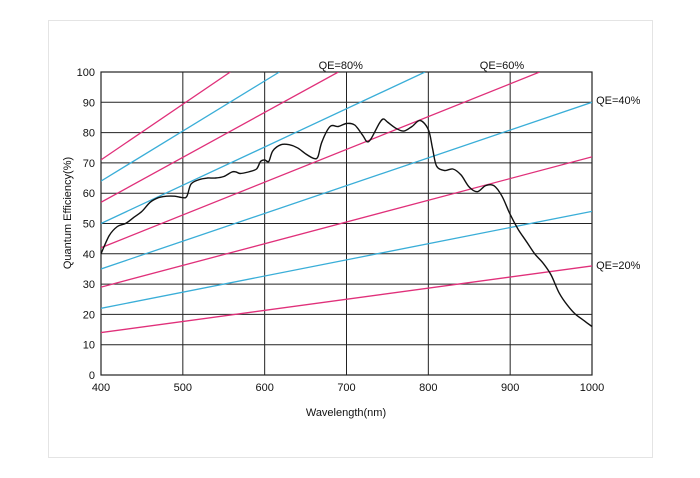  I want to click on y-tick-label: 20, so click(89, 315).